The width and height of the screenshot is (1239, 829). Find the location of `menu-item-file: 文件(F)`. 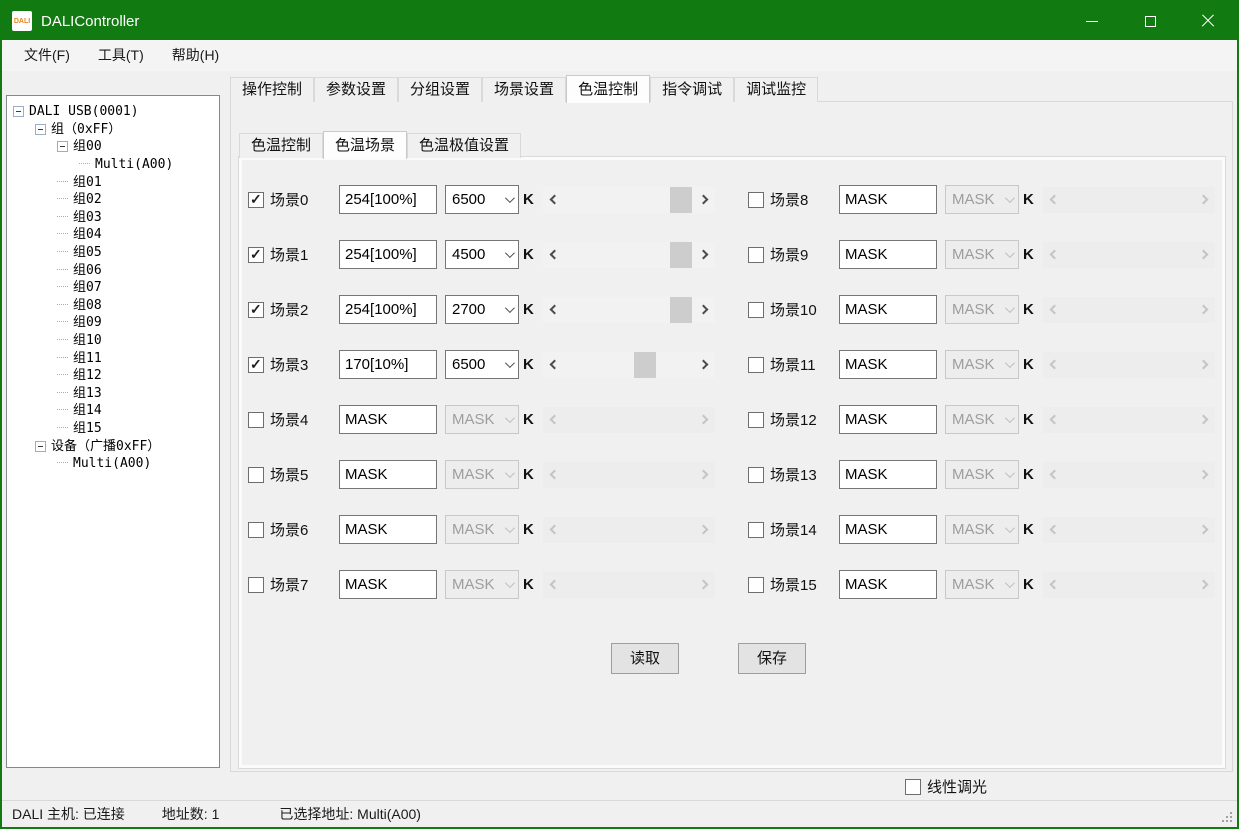

menu-item-file: 文件(F) is located at coordinates (47, 55).